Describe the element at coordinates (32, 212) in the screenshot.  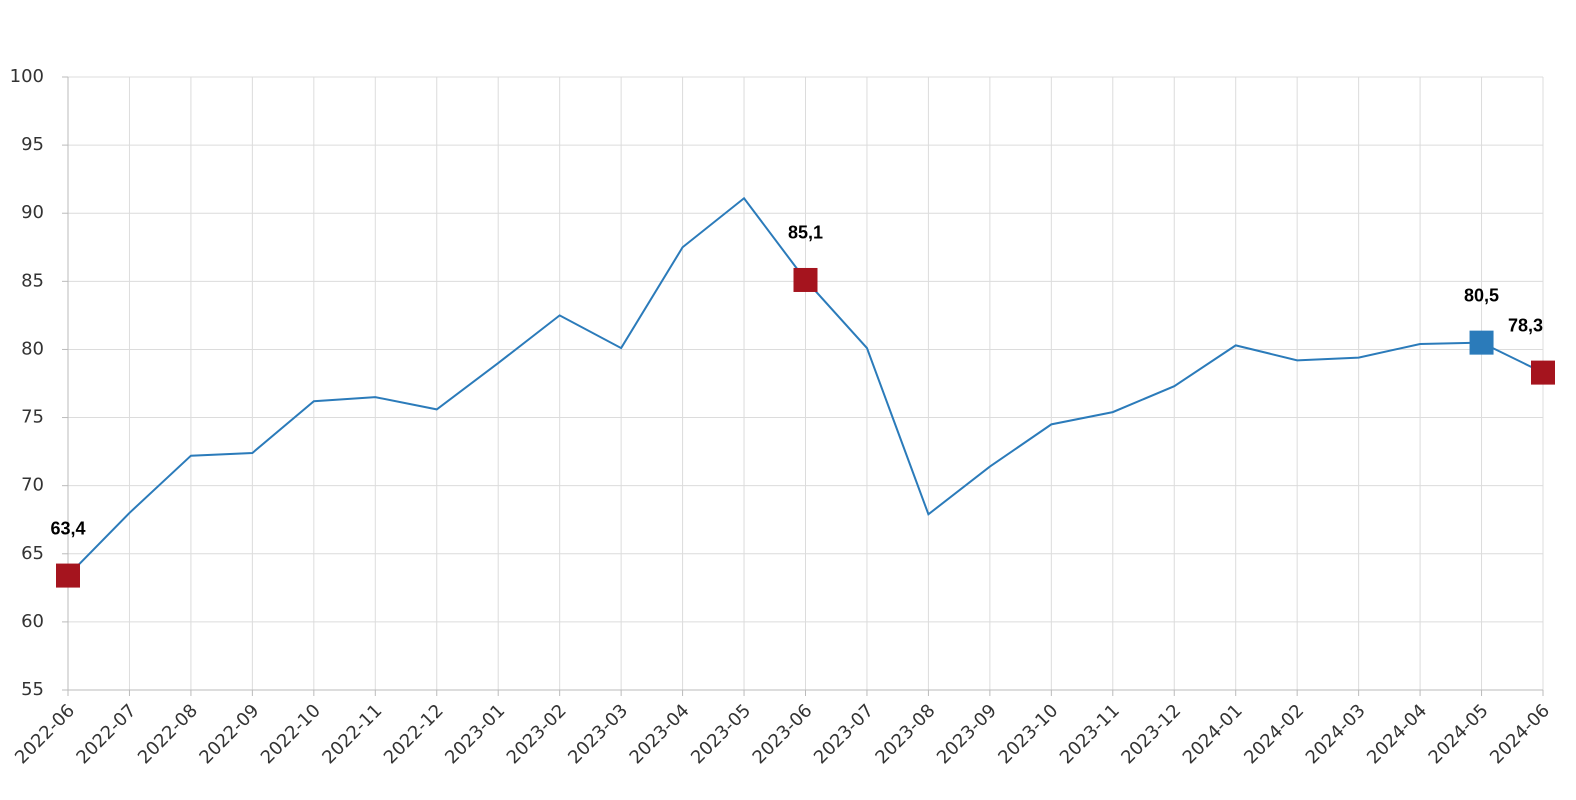
I see `y-tick-label: 90` at that location.